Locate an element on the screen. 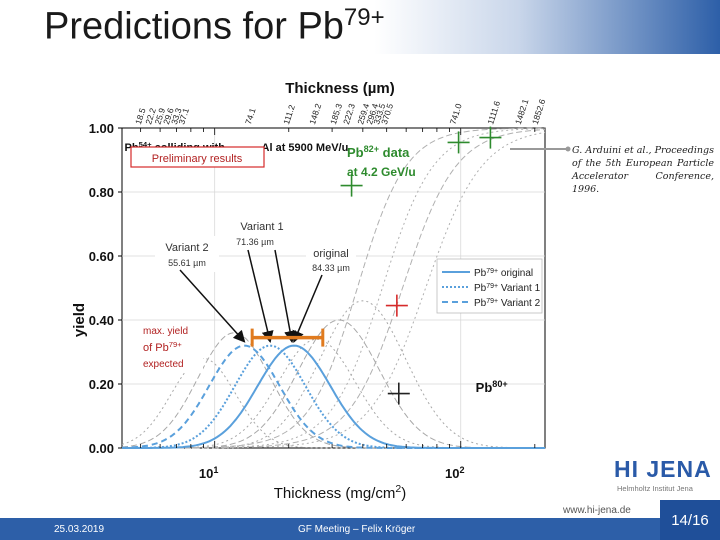  slide-header: Predictions for Pb79+ is located at coordinates (360, 28).